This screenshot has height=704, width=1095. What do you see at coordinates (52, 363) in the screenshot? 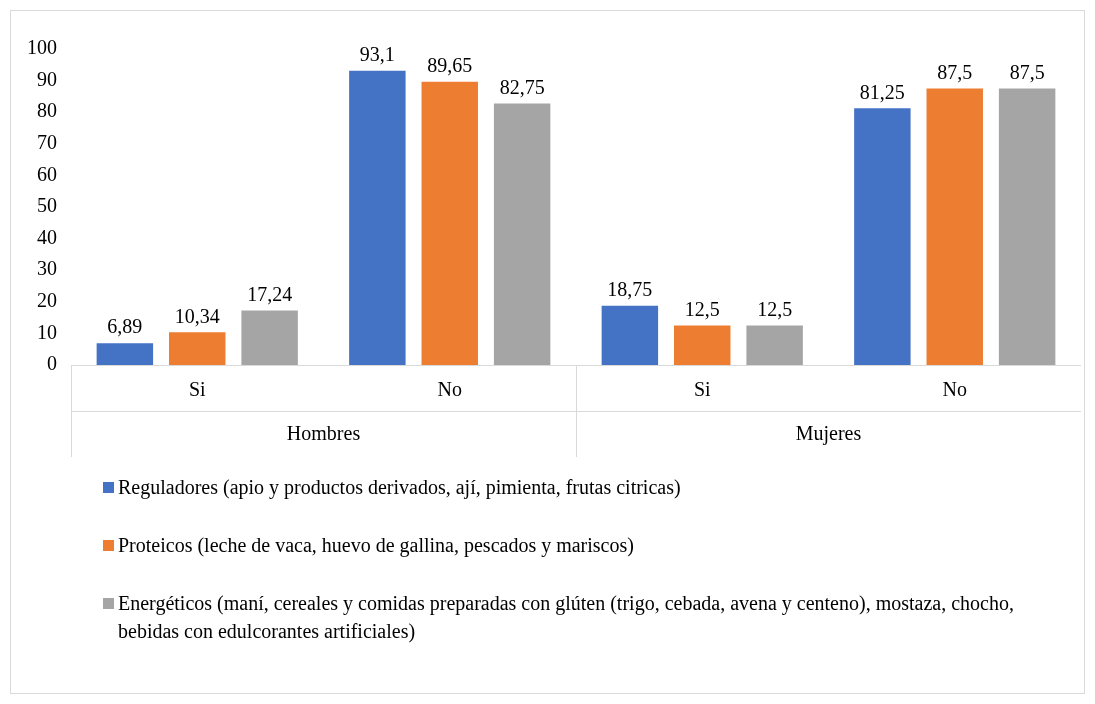
I see `y-tick-label: 0` at bounding box center [52, 363].